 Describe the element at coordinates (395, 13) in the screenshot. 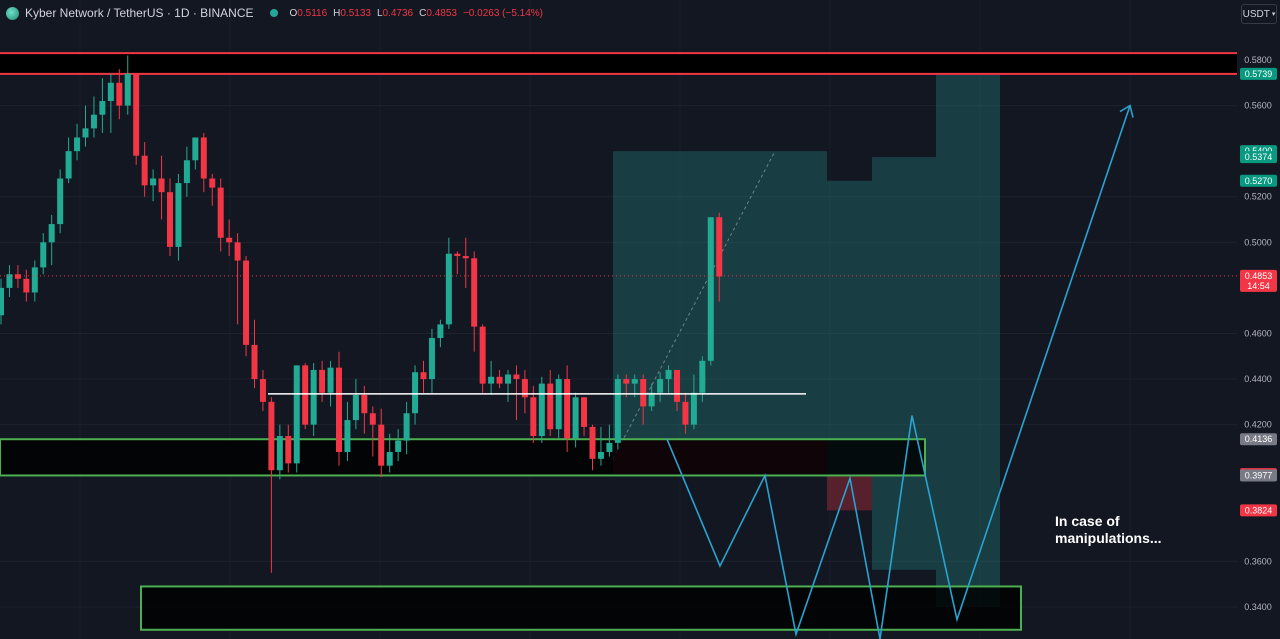

I see `ohlc-low: L0.4736` at that location.